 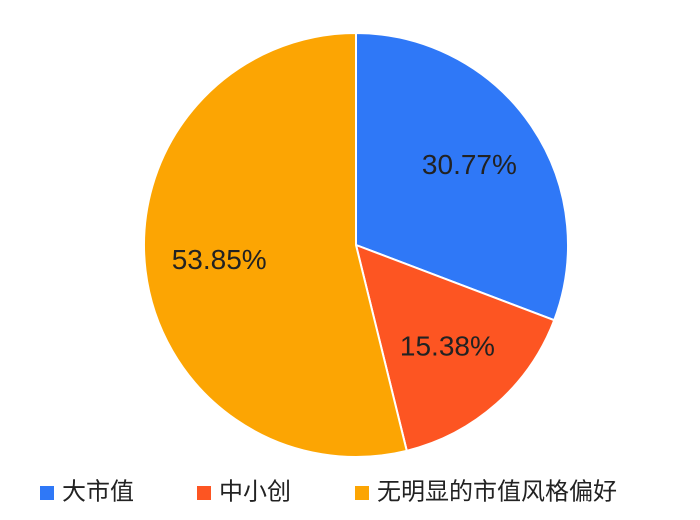 What do you see at coordinates (497, 491) in the screenshot?
I see `legend-label: 无明显的市值风格偏好` at bounding box center [497, 491].